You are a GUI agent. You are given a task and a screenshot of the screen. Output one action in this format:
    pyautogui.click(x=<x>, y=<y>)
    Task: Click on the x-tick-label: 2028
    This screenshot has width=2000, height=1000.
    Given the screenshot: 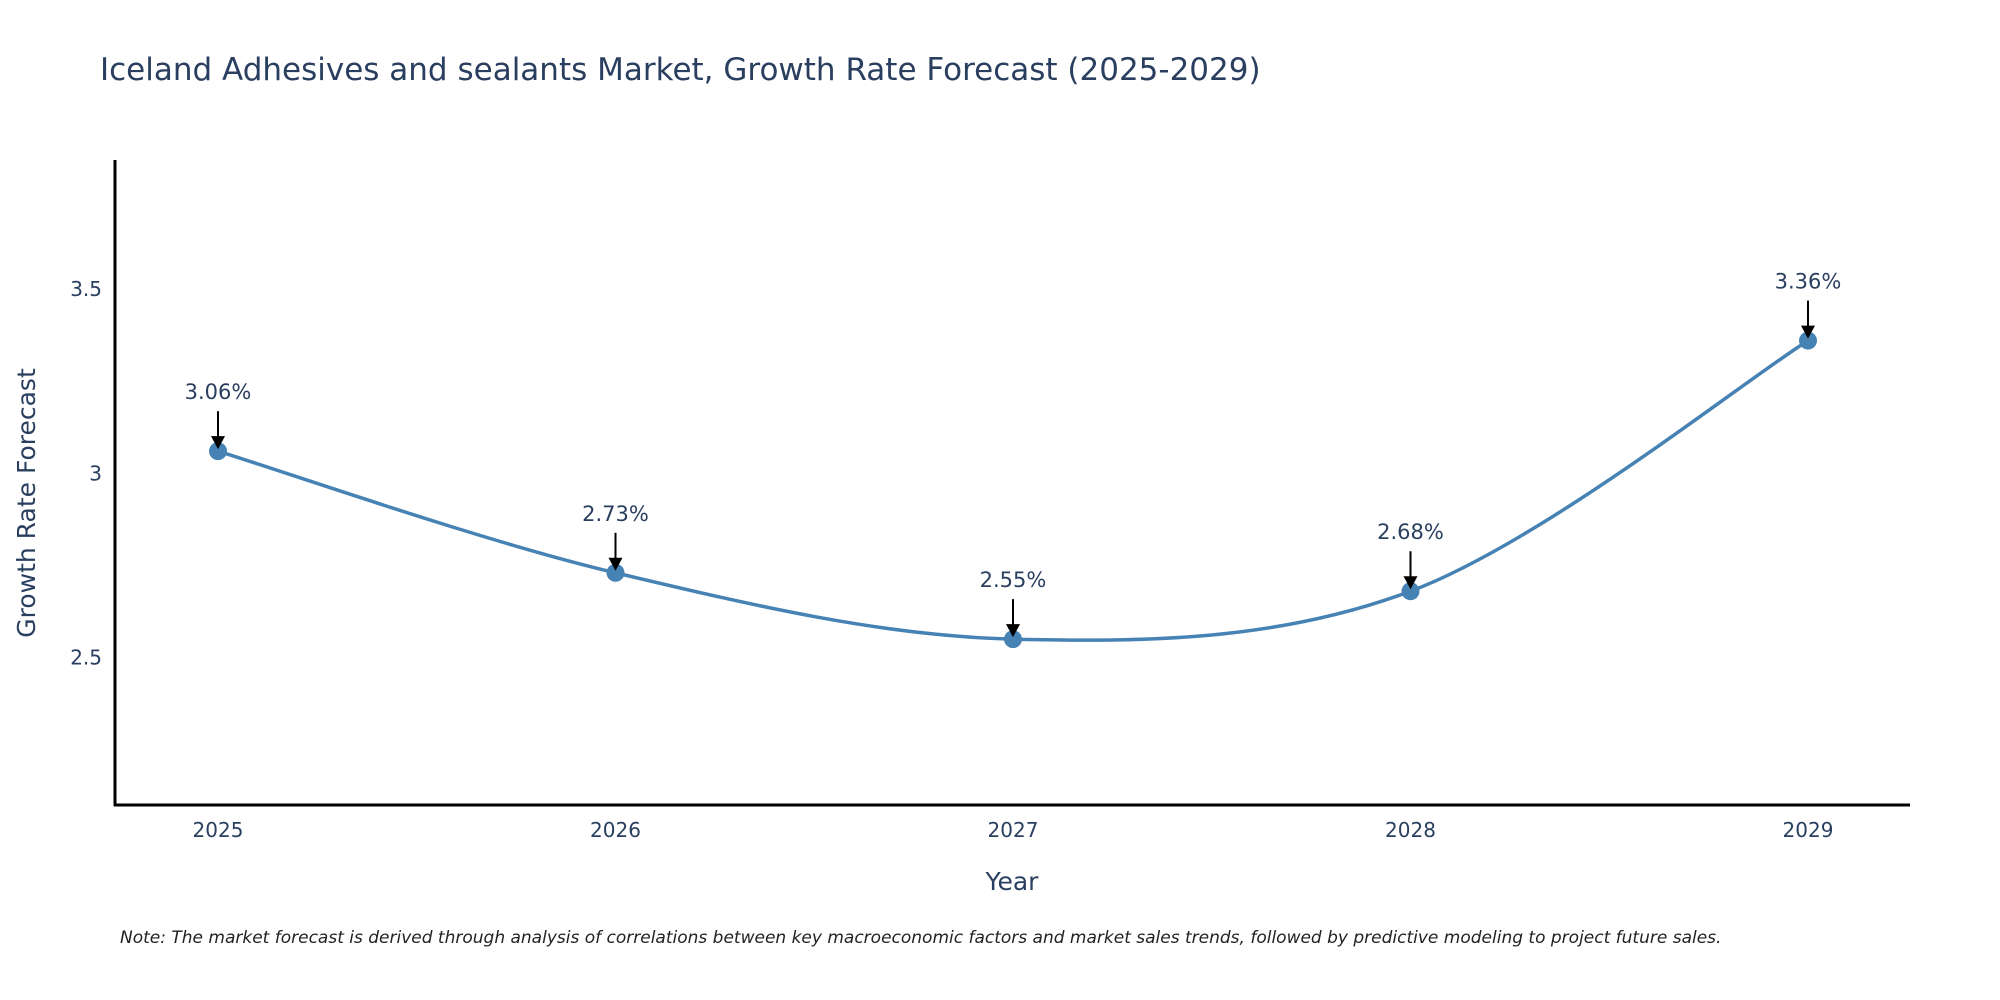 What is the action you would take?
    pyautogui.click(x=1410, y=830)
    